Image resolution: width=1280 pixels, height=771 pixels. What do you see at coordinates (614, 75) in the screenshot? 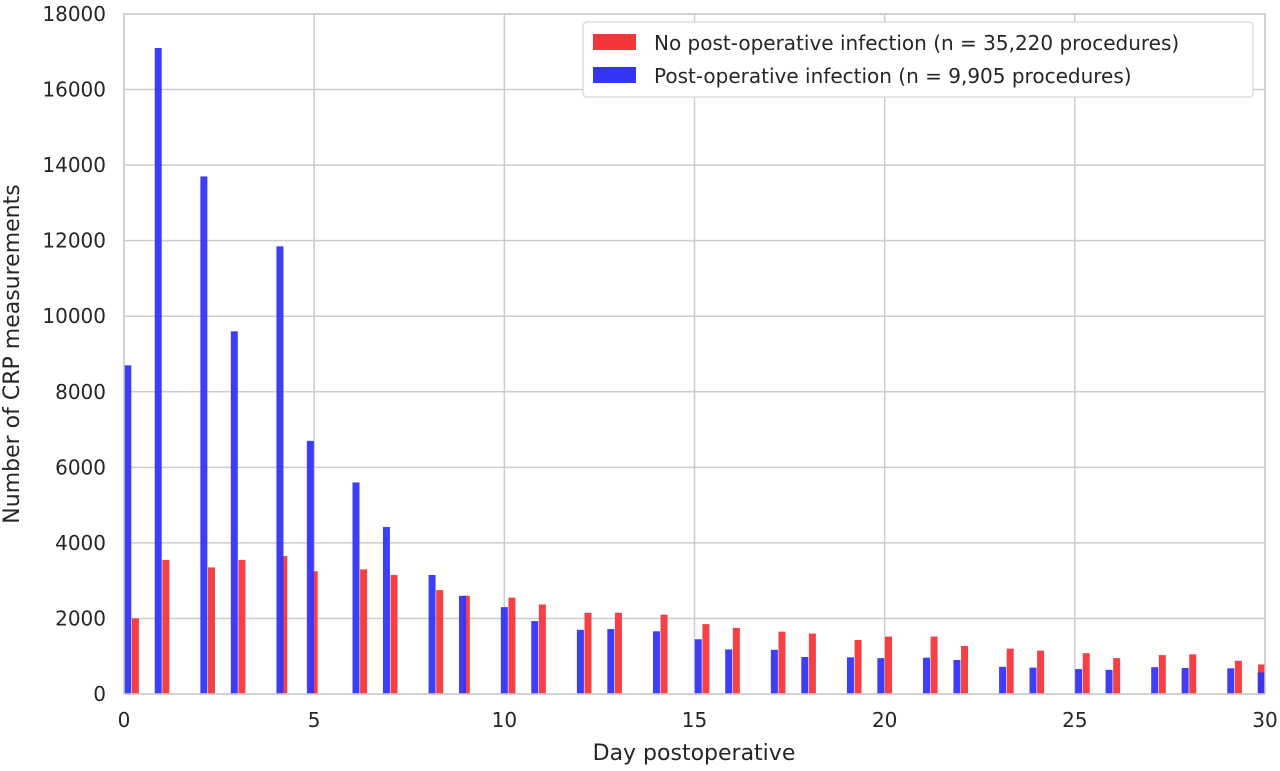
I see `legend-swatch-infection` at bounding box center [614, 75].